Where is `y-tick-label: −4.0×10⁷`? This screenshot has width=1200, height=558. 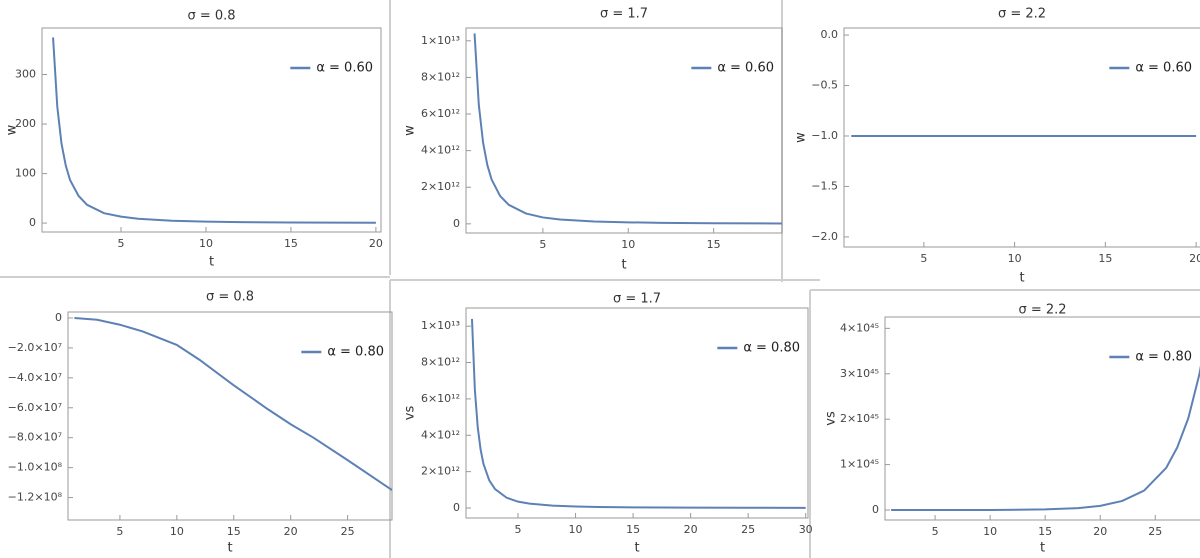
y-tick-label: −4.0×10⁷ is located at coordinates (35, 377).